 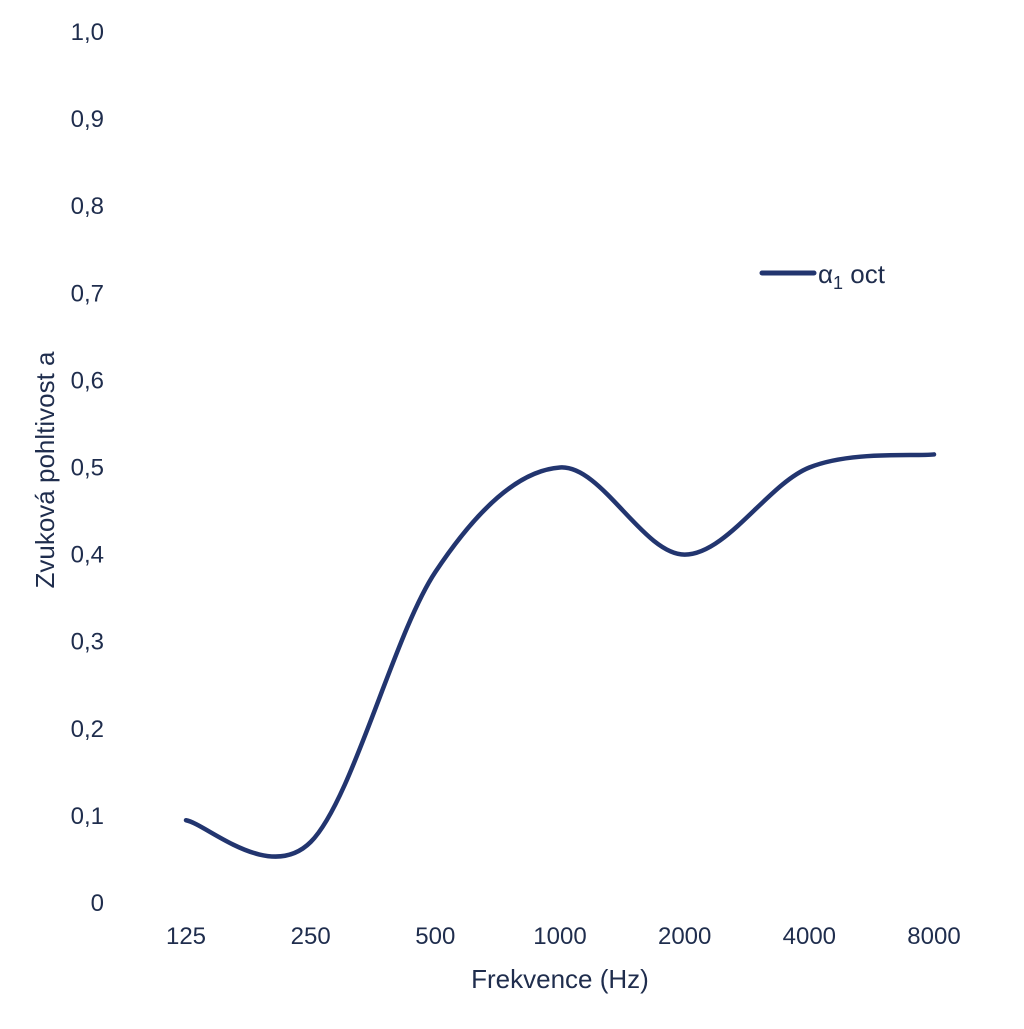 What do you see at coordinates (838, 283) in the screenshot?
I see `legend-series-subscript: 1` at bounding box center [838, 283].